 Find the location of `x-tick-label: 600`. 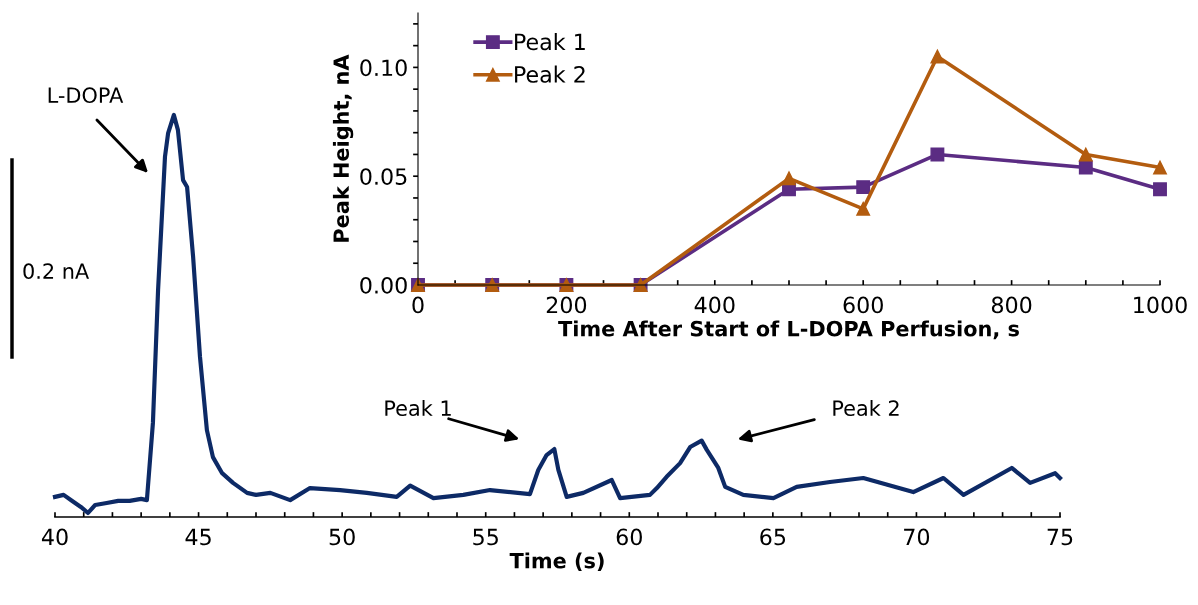

x-tick-label: 600 is located at coordinates (863, 305).